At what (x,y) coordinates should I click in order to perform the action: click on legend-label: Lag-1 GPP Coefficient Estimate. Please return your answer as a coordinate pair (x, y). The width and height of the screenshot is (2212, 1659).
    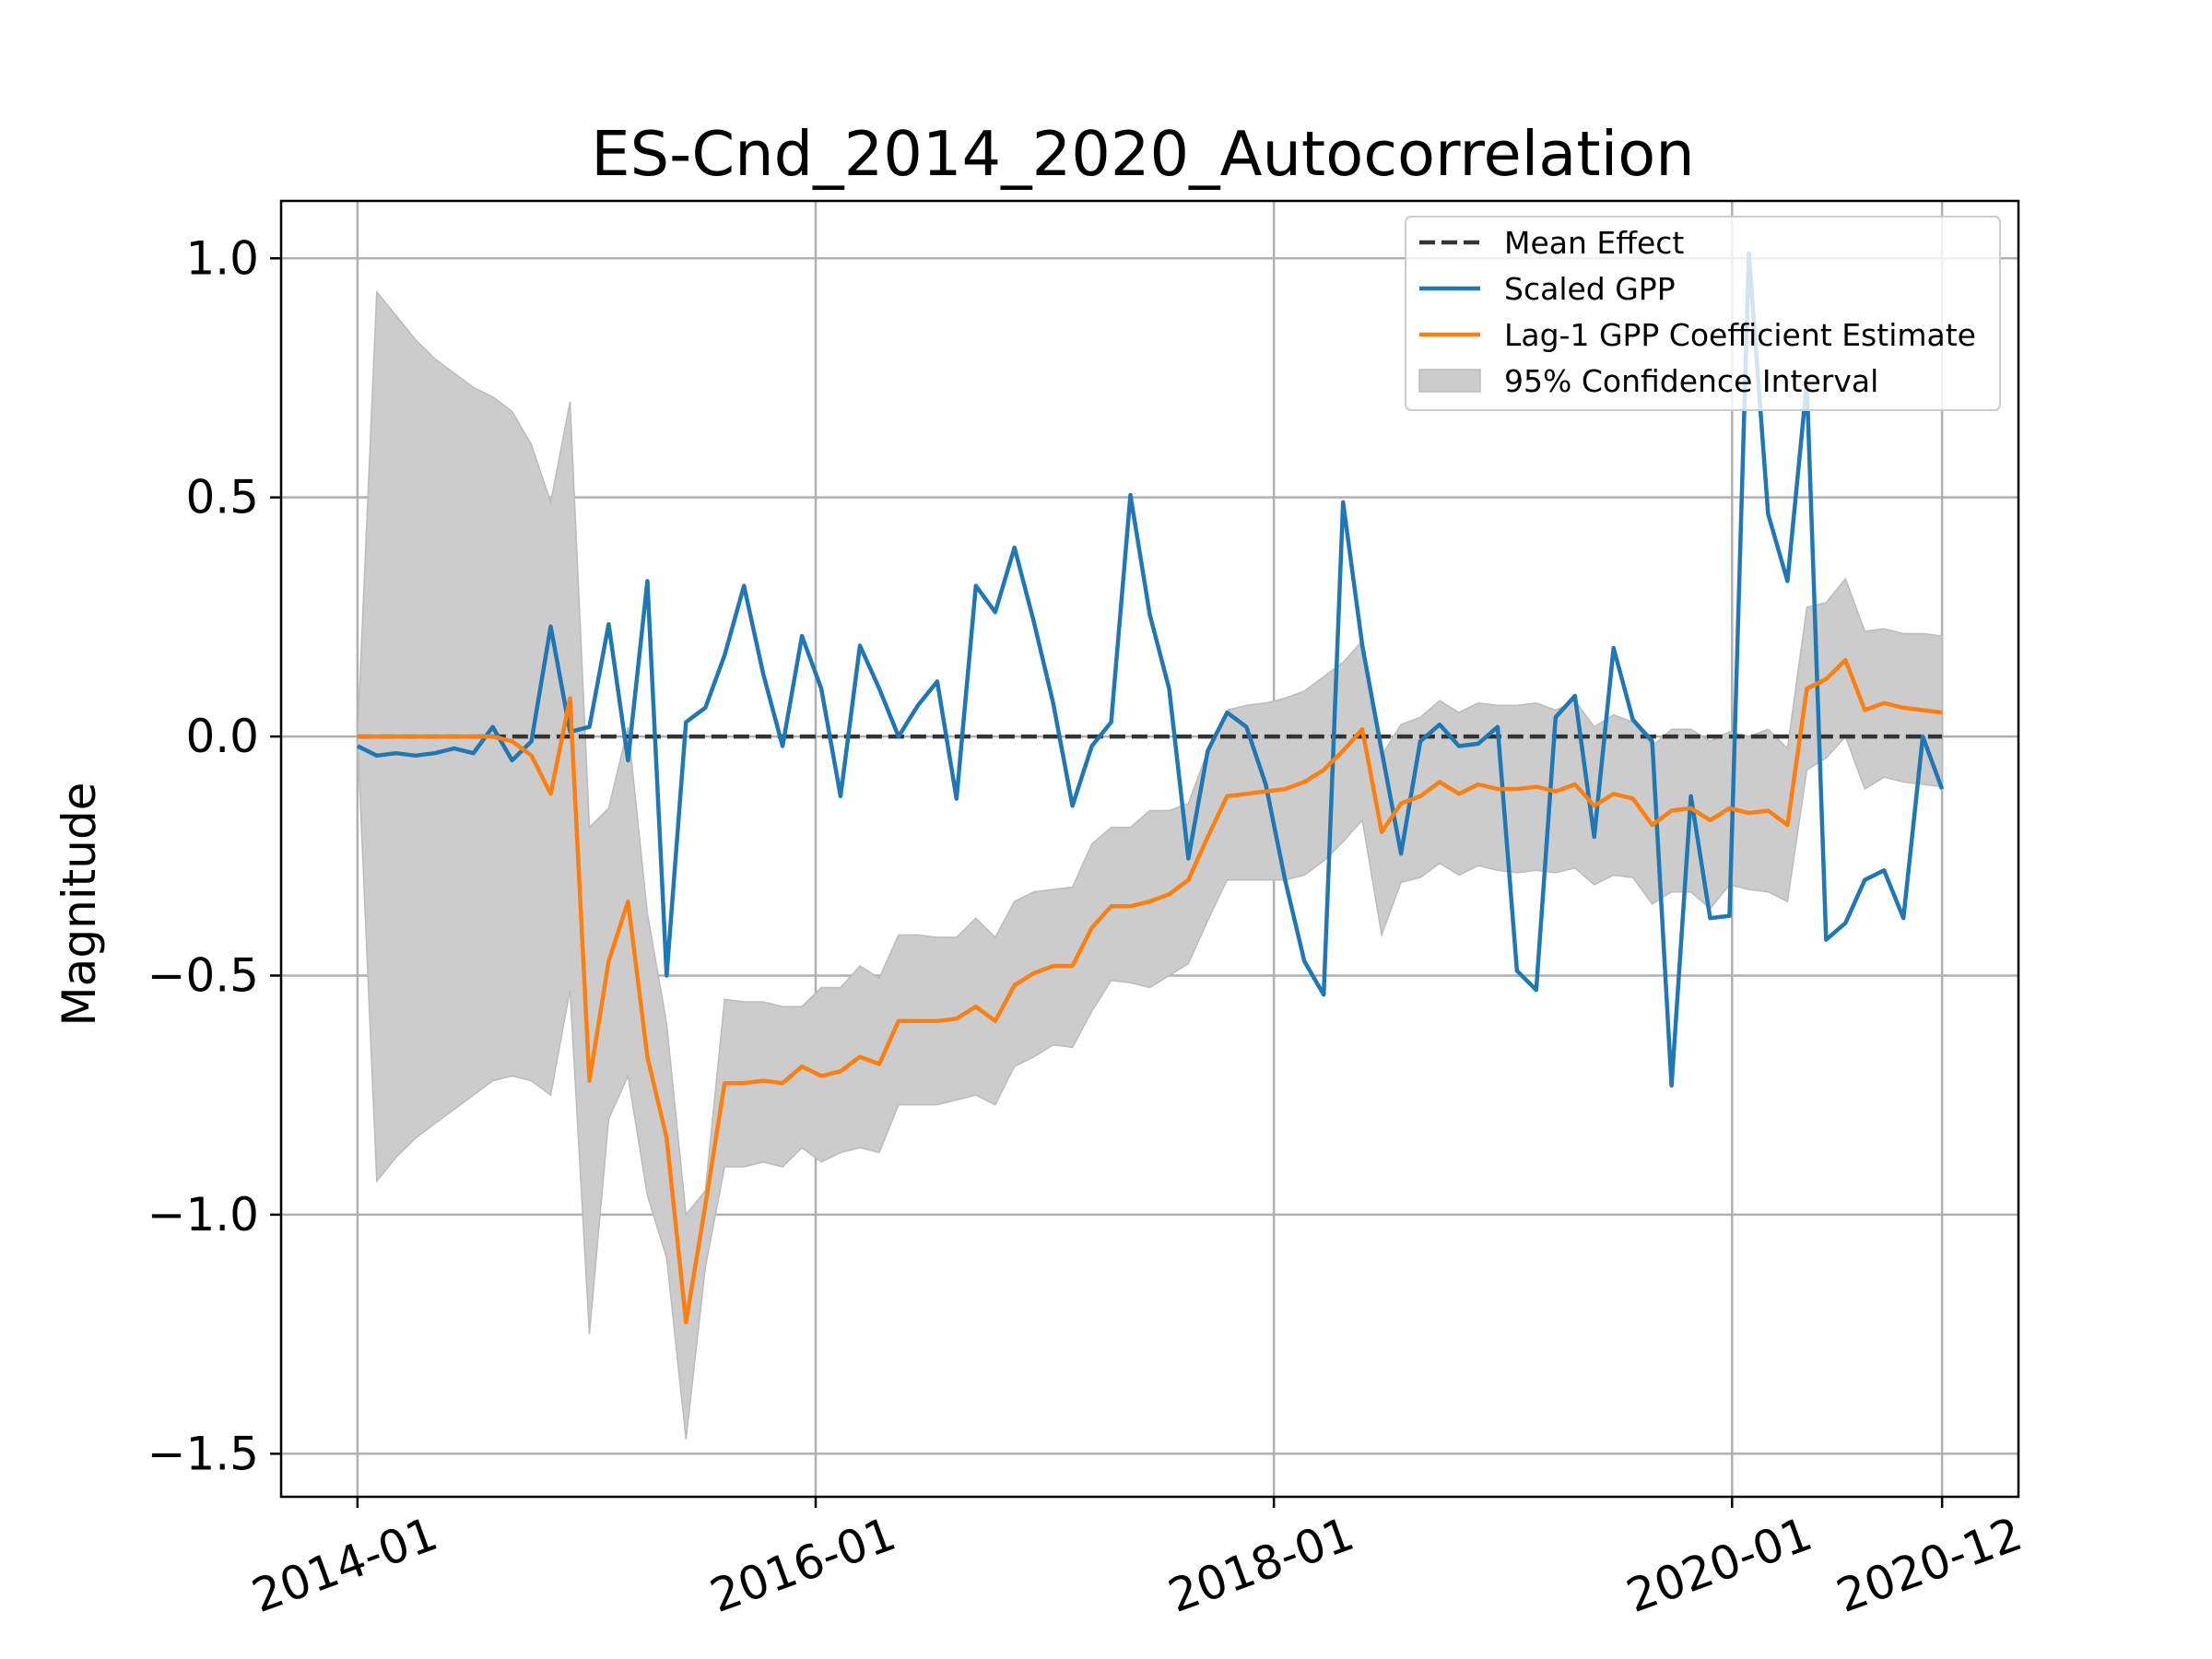
    Looking at the image, I should click on (1740, 335).